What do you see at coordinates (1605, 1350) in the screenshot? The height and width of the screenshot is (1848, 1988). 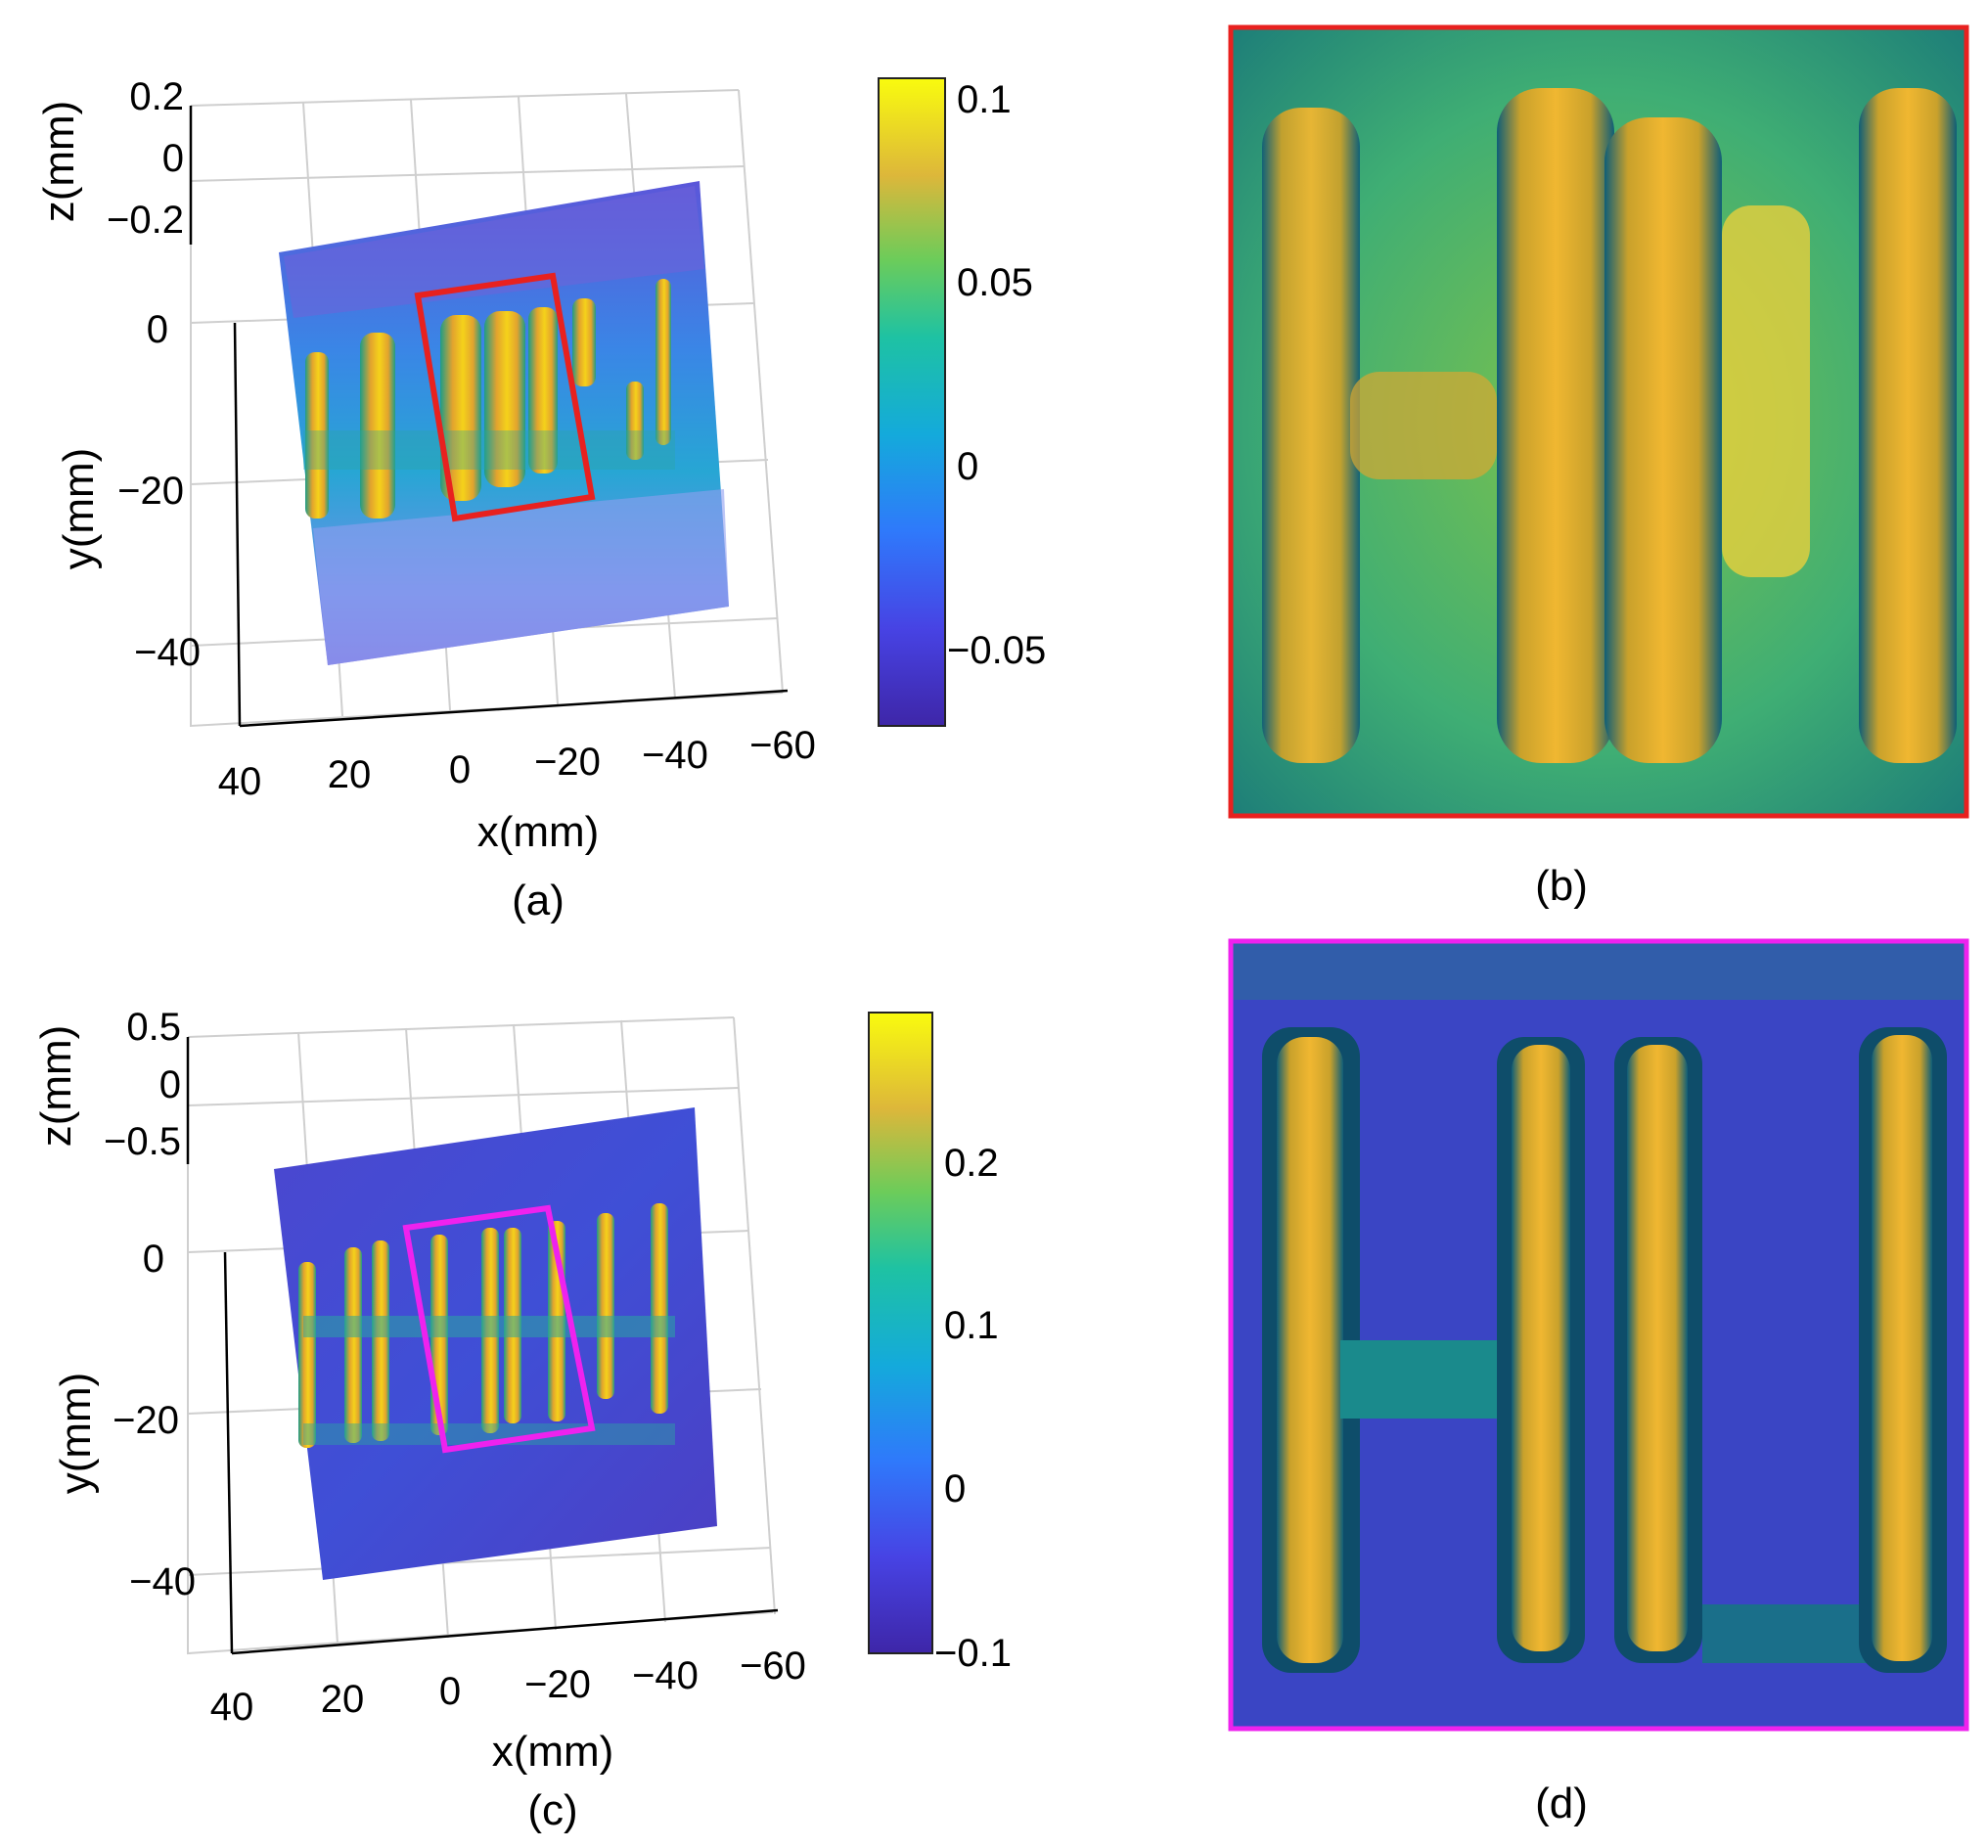 I see `panel-d-letter-bars` at bounding box center [1605, 1350].